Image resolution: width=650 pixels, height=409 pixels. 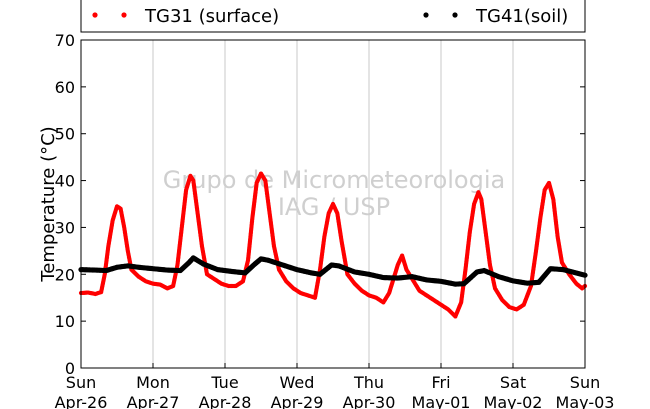 I want to click on x-tick-label-day: Wed, so click(x=297, y=382).